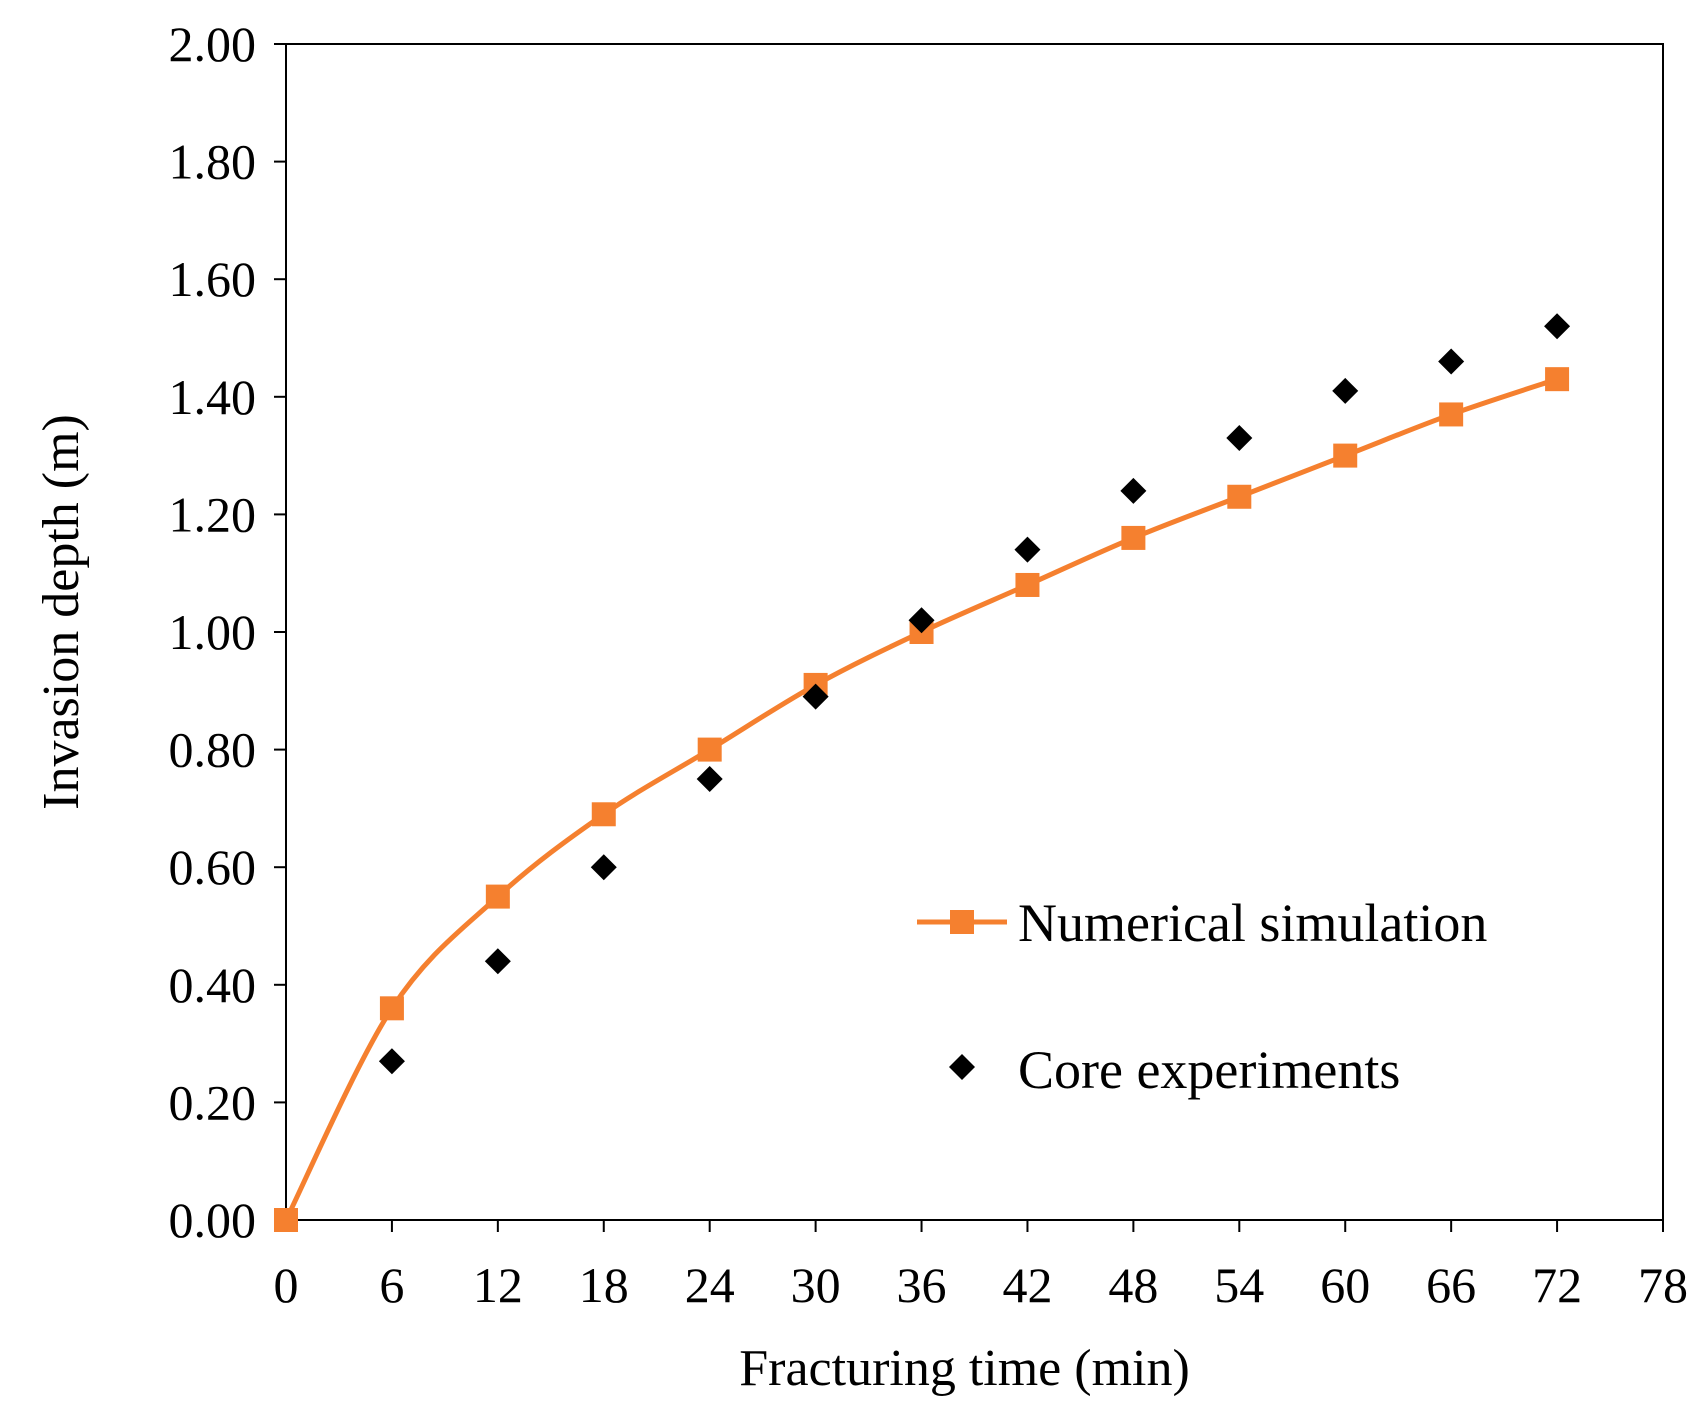 The image size is (1707, 1406). Describe the element at coordinates (816, 1285) in the screenshot. I see `x-tick-label: 30` at that location.